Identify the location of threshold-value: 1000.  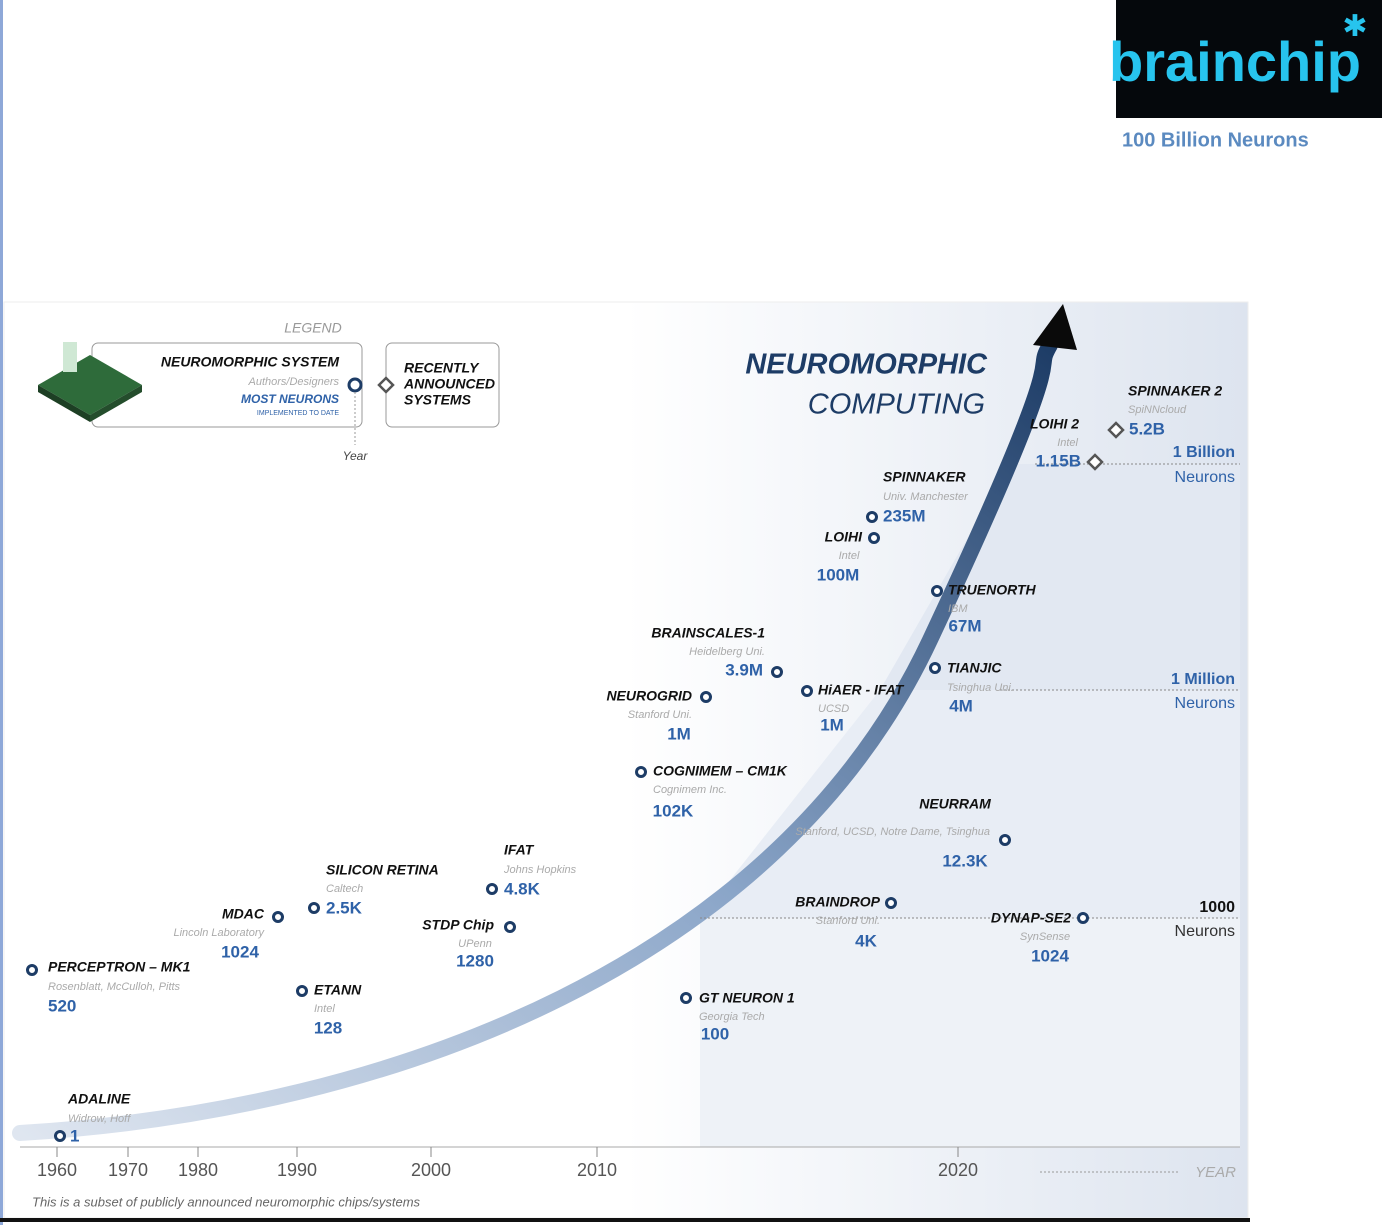
(1217, 907).